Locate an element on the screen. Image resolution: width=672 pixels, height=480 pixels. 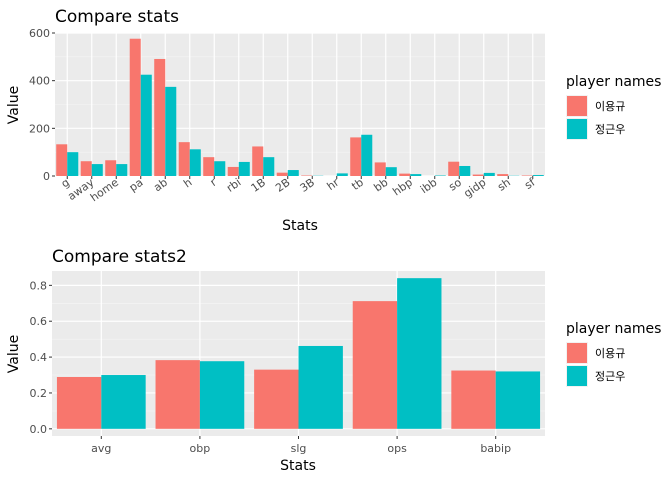
y-tick-label: 0.4 is located at coordinates (39, 357).